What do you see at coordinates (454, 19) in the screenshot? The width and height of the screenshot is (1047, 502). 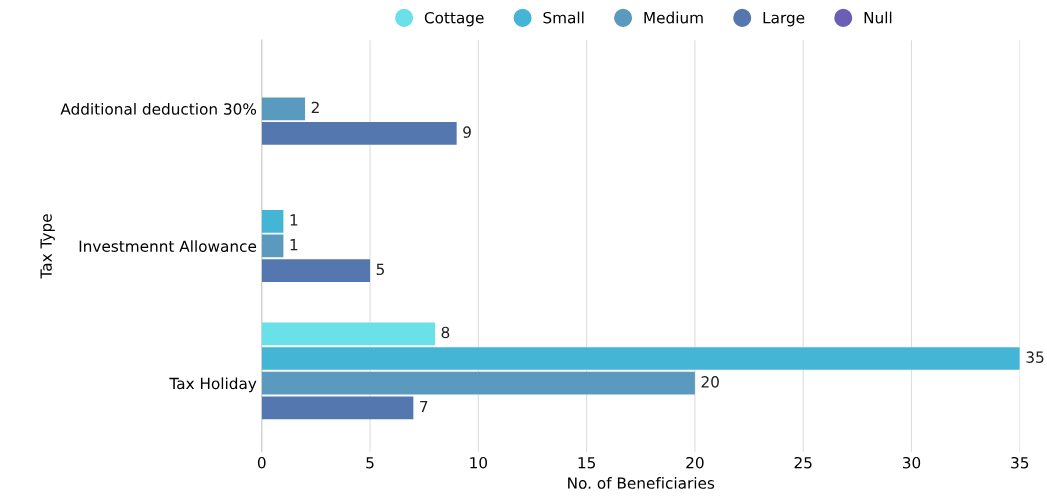 I see `legend-label: Cottage` at bounding box center [454, 19].